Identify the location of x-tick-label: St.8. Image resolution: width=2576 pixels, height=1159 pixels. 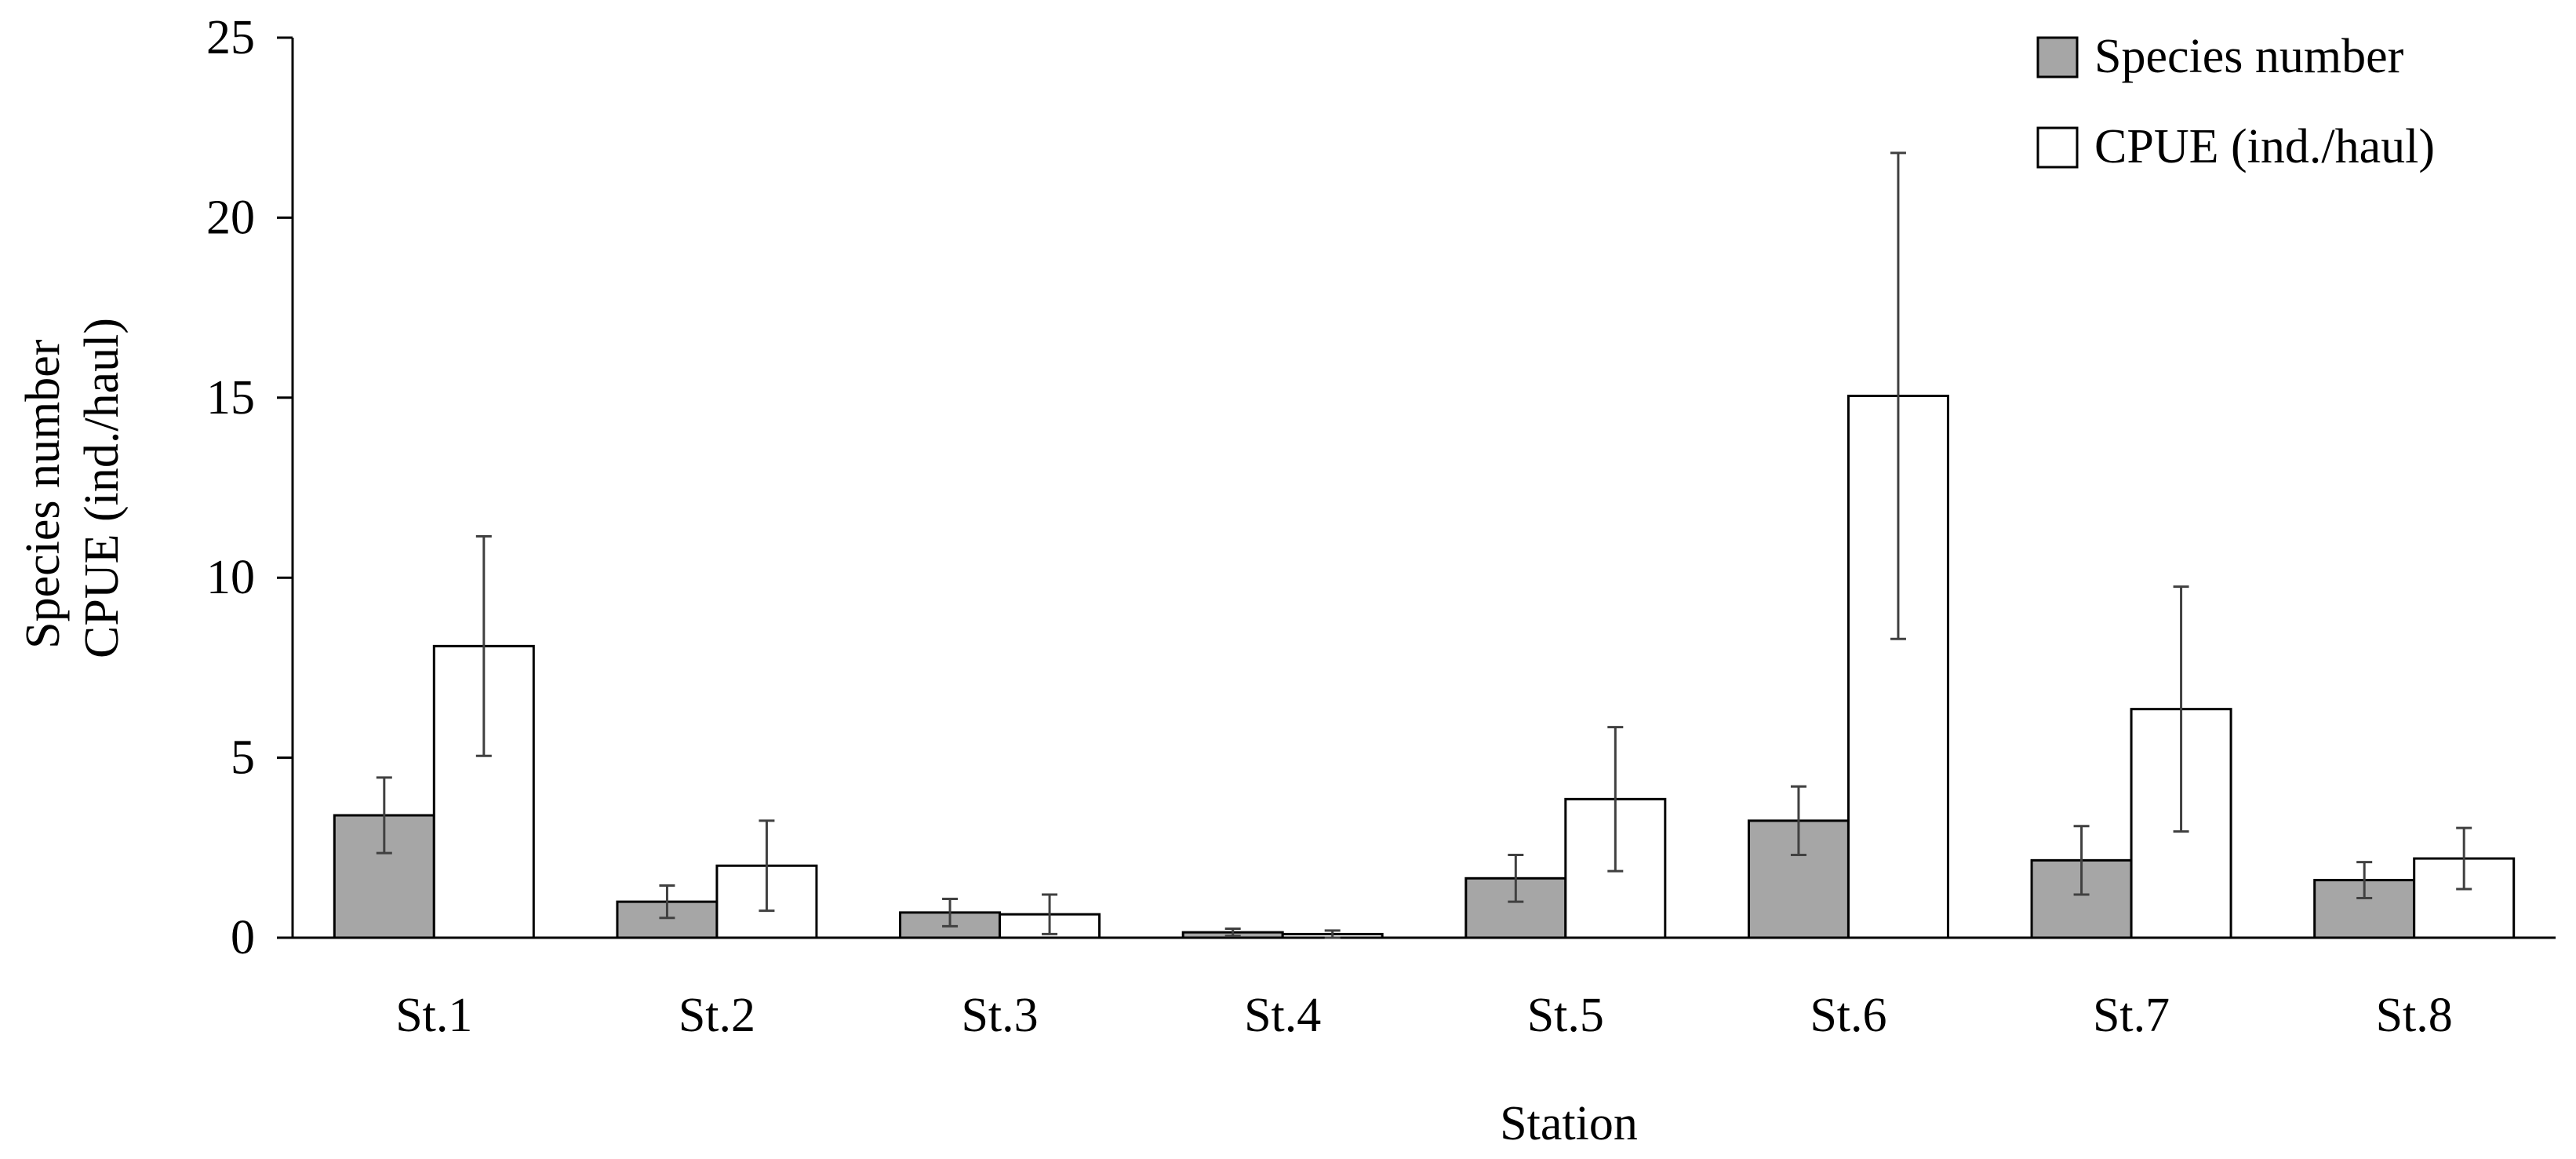
(2414, 1015).